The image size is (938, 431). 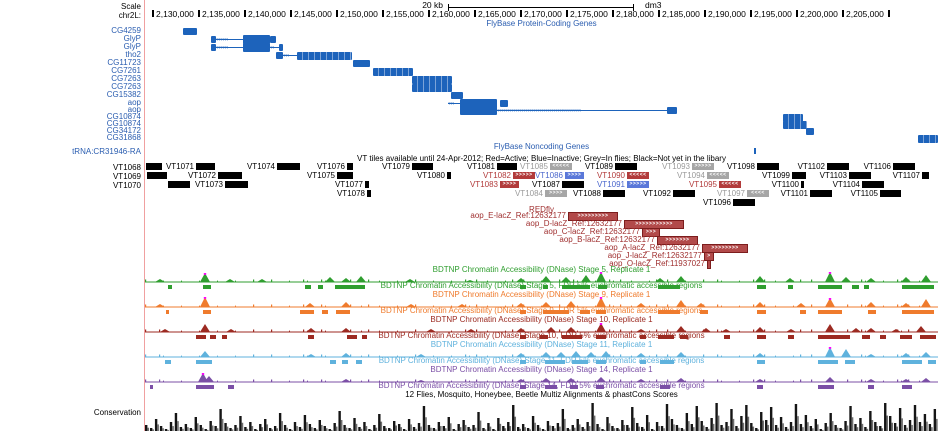 I want to click on redfly-item-label: aop_O-lacZ_Ref:11937027, so click(x=657, y=263).